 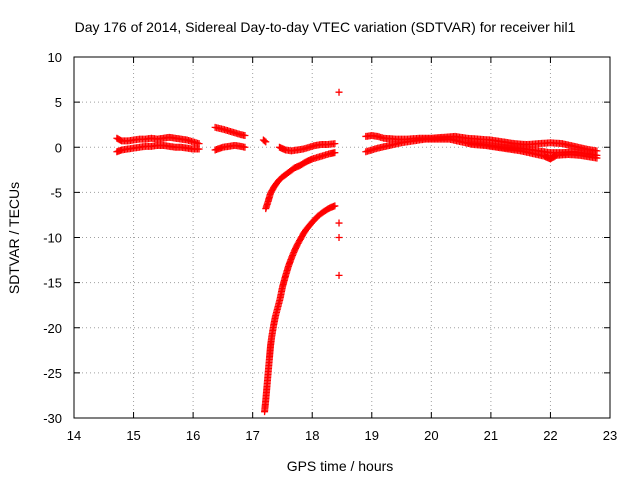 What do you see at coordinates (52, 238) in the screenshot?
I see `y-tick-label: -10` at bounding box center [52, 238].